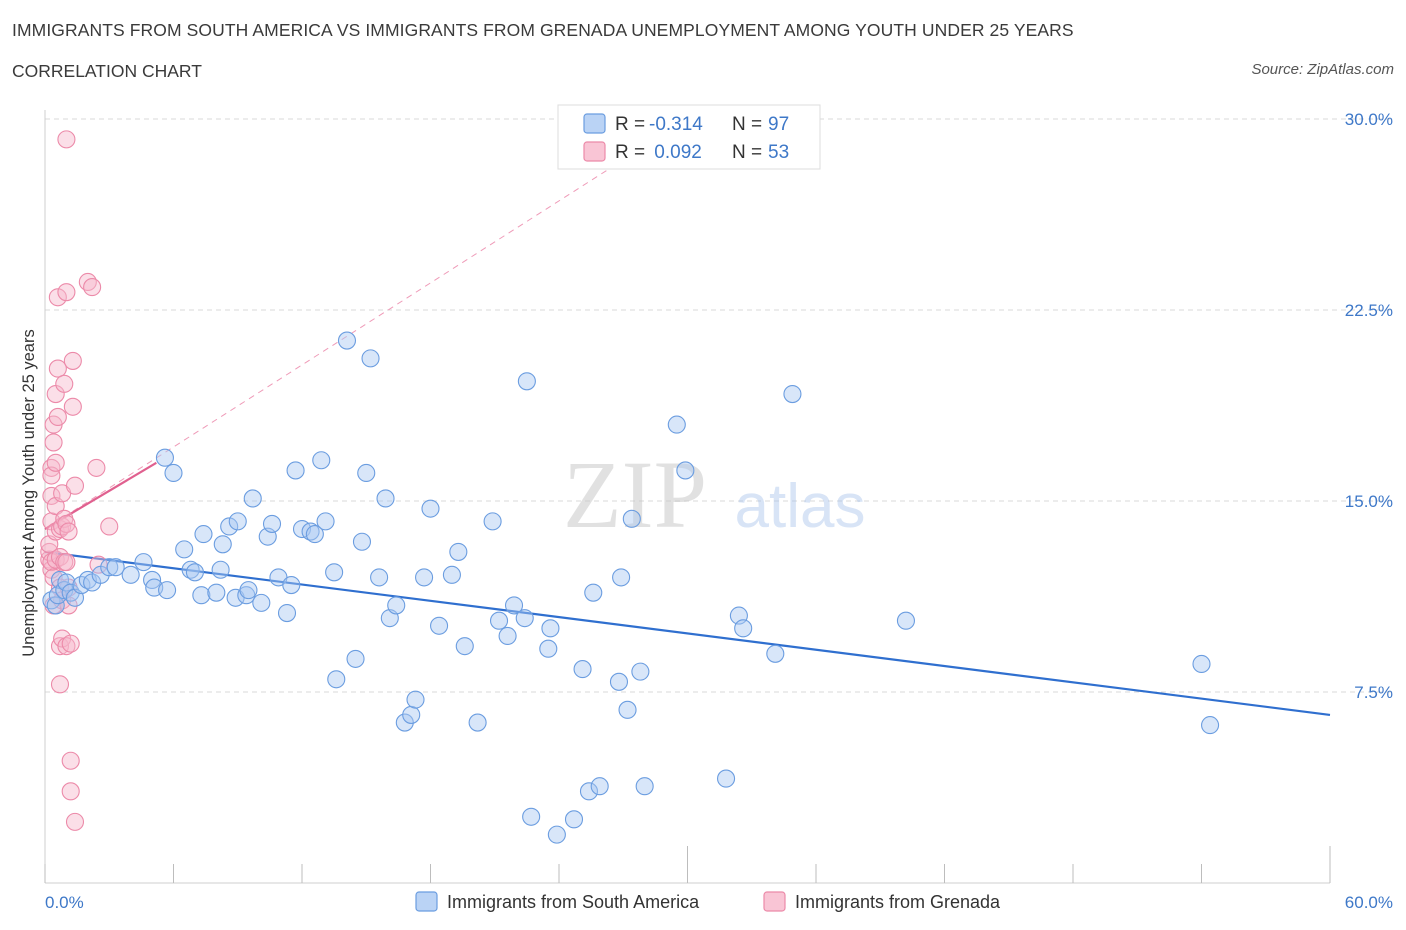 The height and width of the screenshot is (930, 1406). Describe the element at coordinates (1373, 692) in the screenshot. I see `y-tick-label: 7.5%` at that location.